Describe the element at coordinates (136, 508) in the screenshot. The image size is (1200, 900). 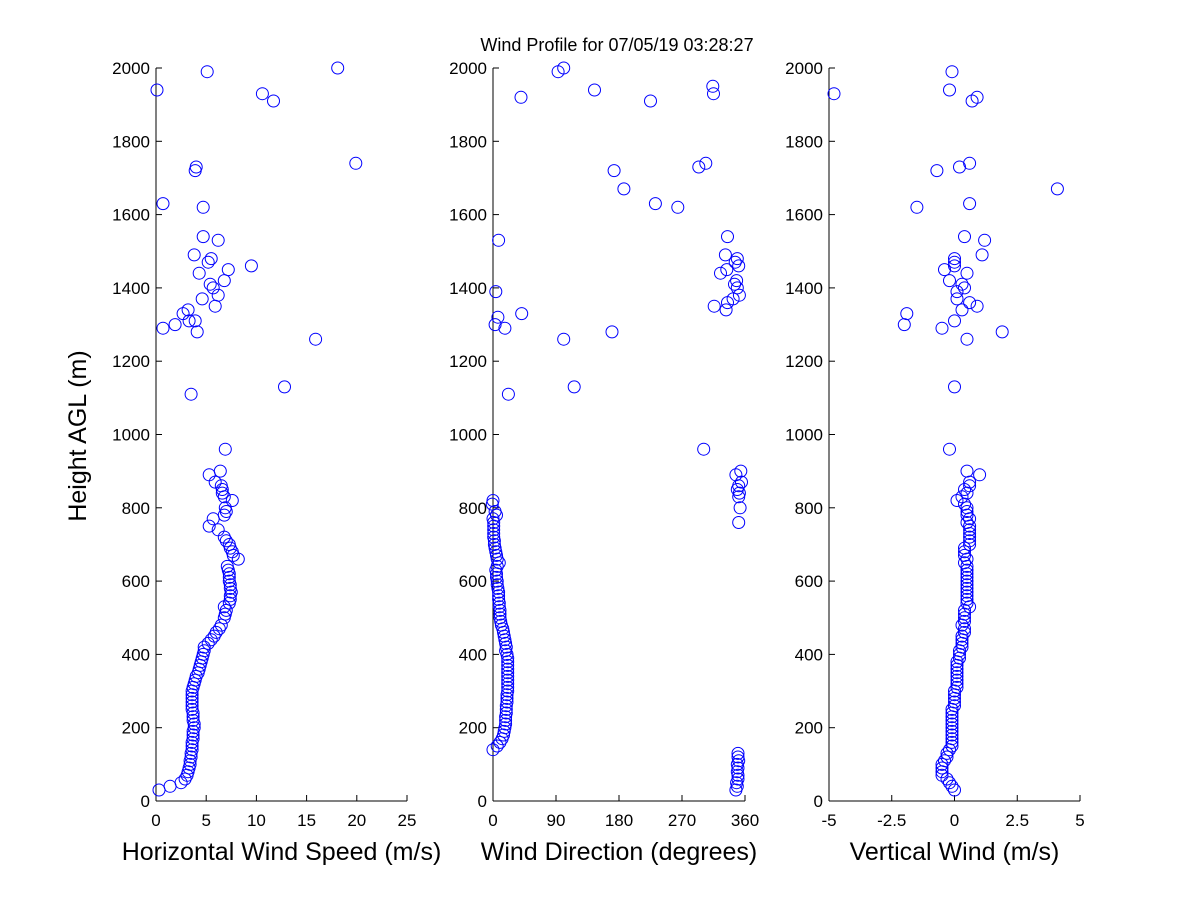
I see `speed-y-tick-label: 800` at that location.